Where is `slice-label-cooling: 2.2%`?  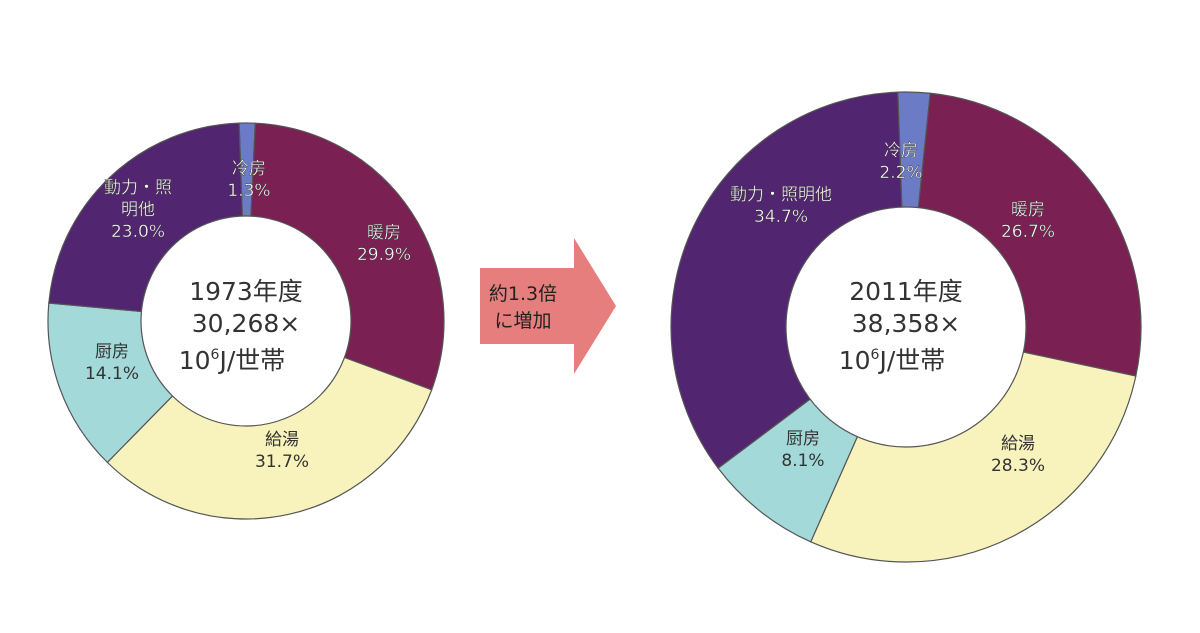
slice-label-cooling: 2.2% is located at coordinates (900, 173).